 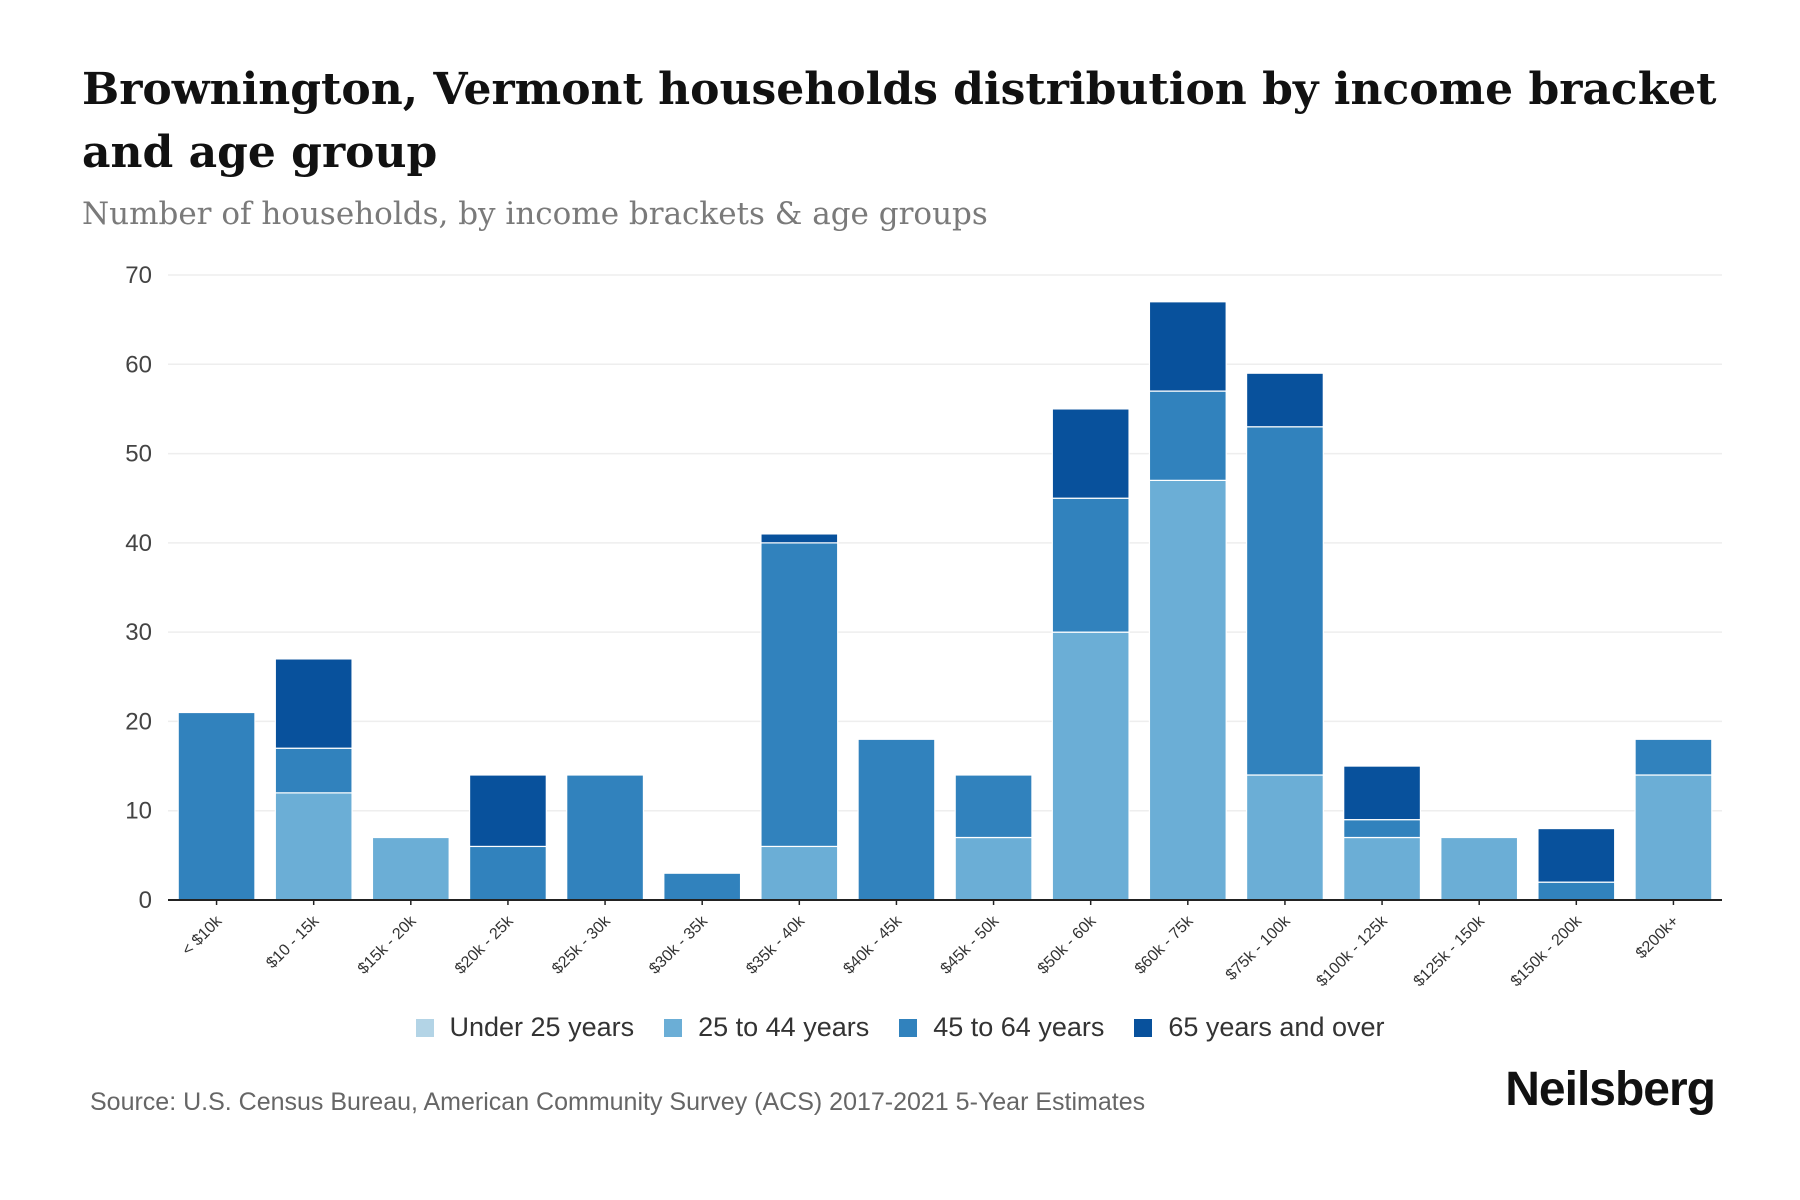 I want to click on legend-label: 25 to 44 years, so click(x=784, y=1027).